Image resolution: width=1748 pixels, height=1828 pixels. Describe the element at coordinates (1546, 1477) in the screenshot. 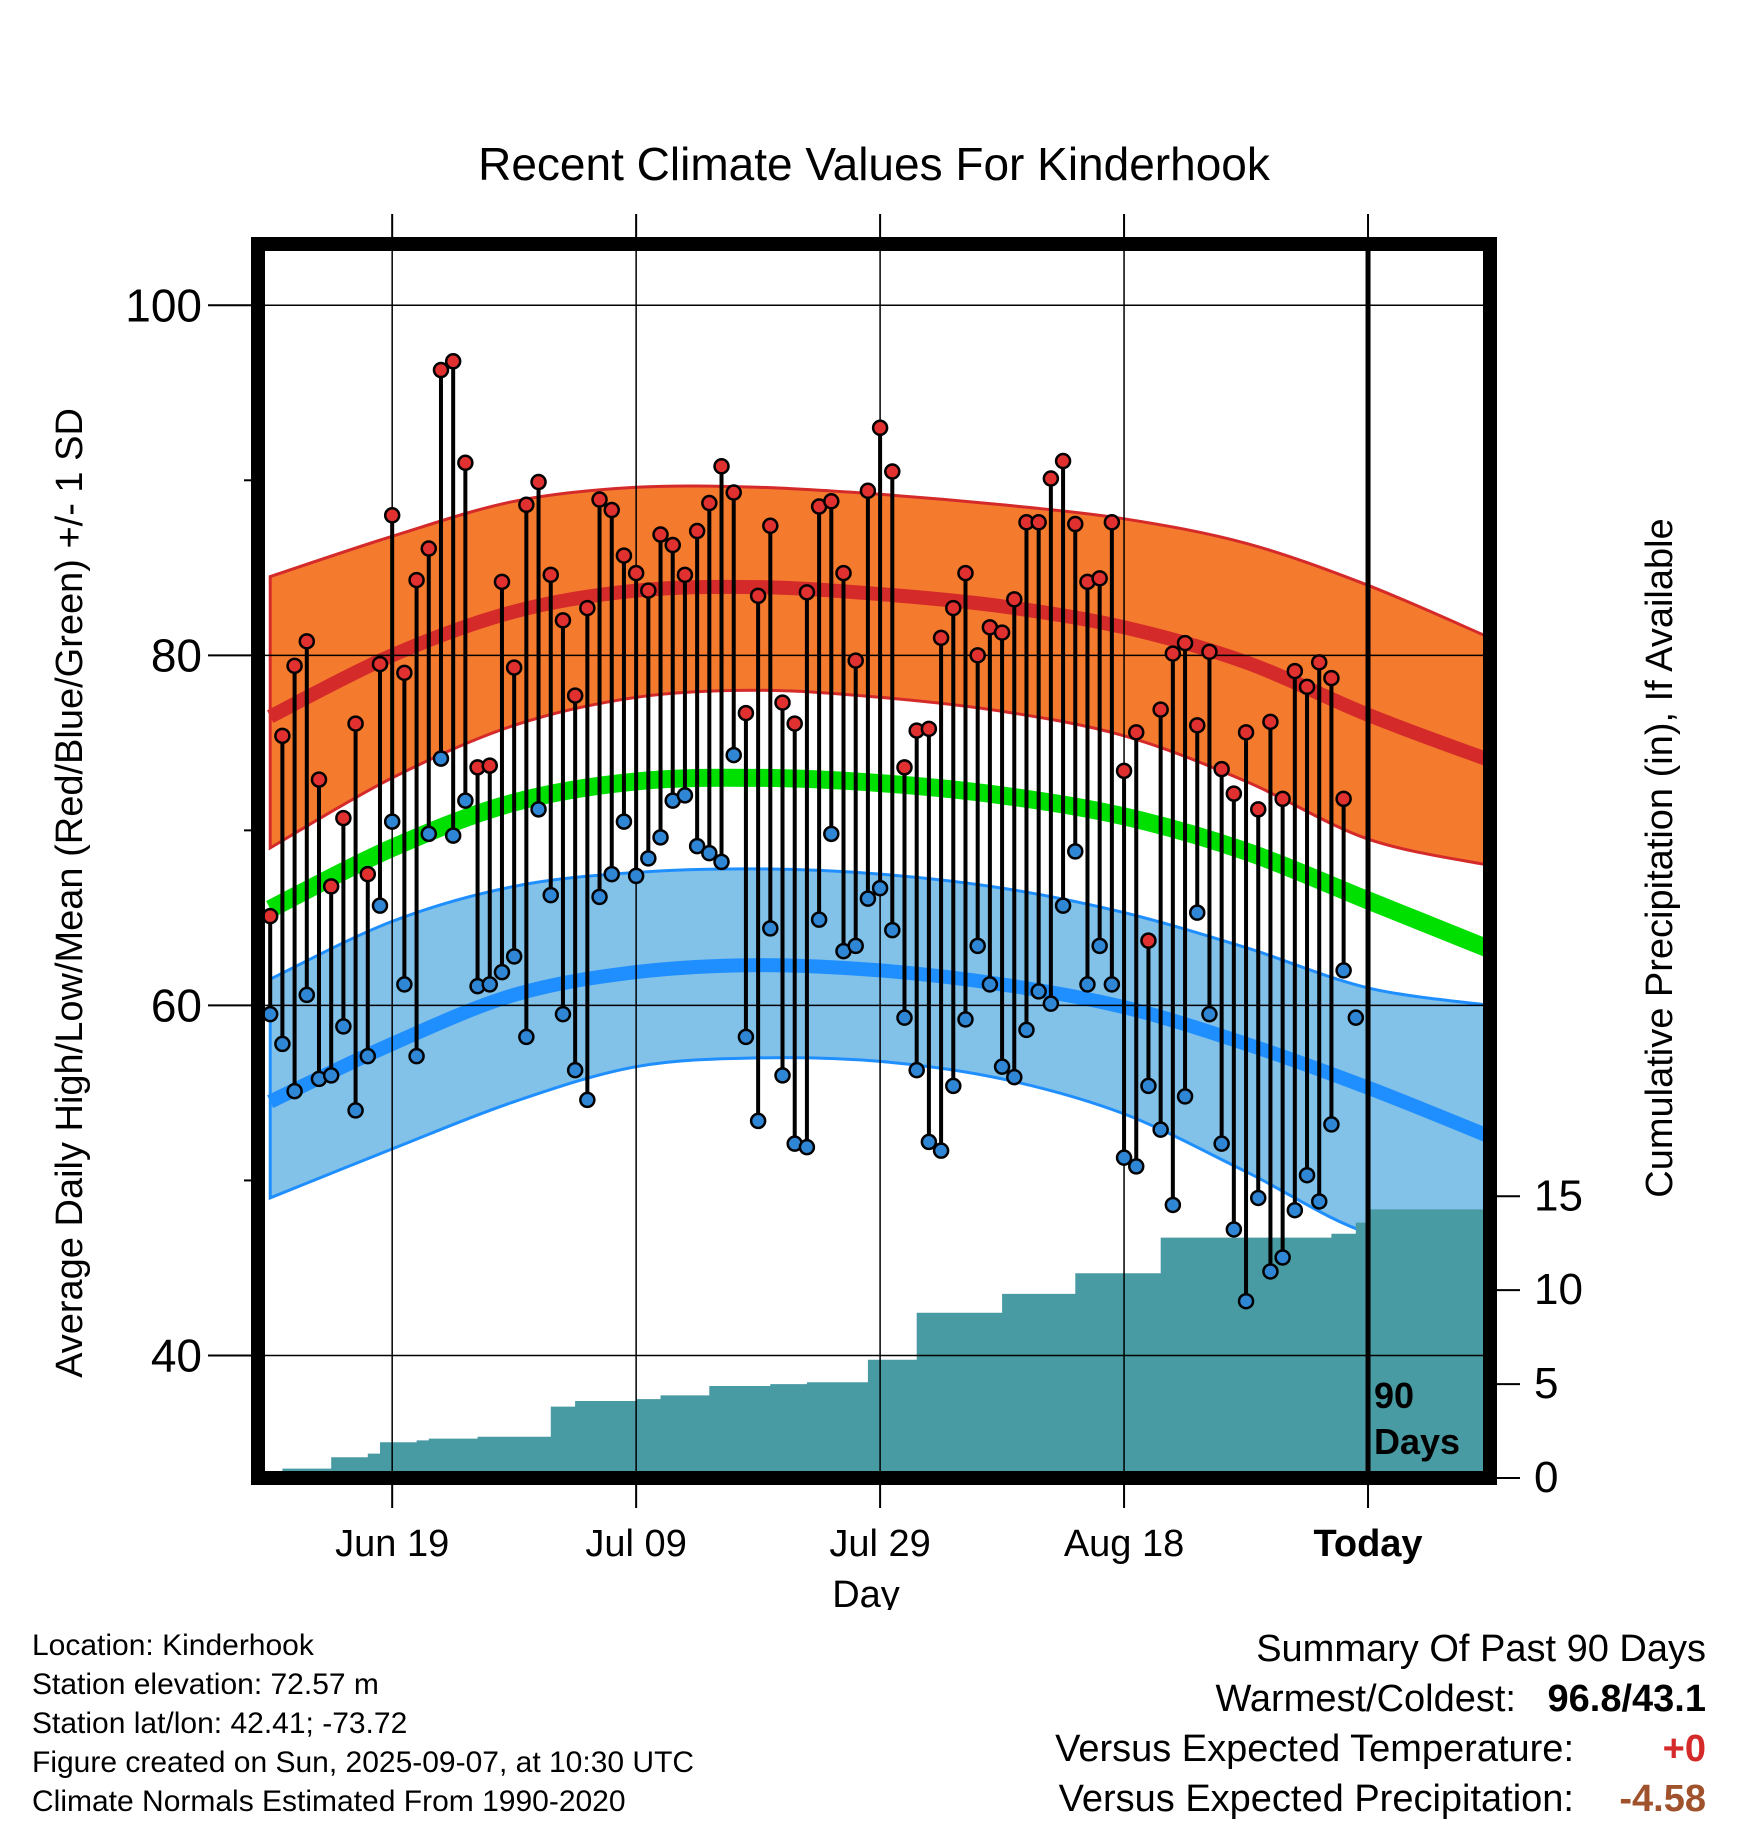

I see `y2-tick-label: 0` at that location.